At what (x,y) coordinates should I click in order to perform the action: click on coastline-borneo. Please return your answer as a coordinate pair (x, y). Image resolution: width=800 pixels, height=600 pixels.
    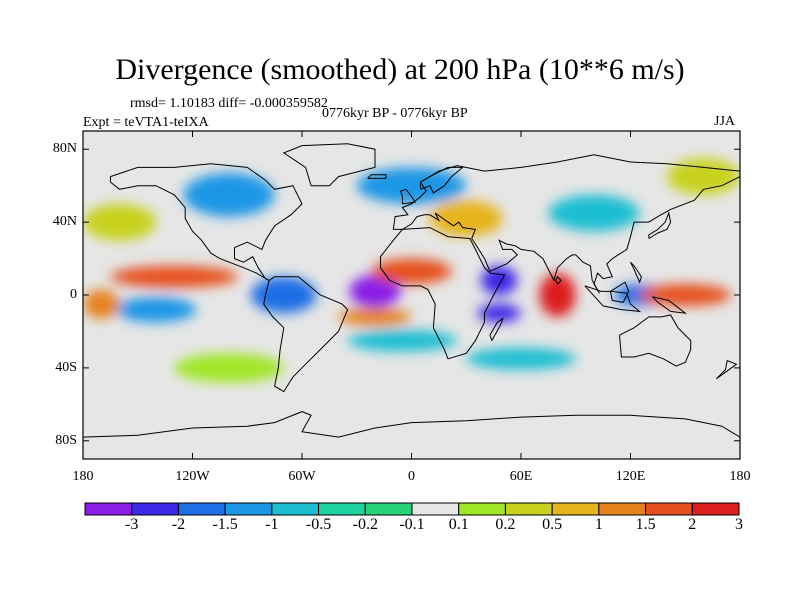
    Looking at the image, I should click on (619, 292).